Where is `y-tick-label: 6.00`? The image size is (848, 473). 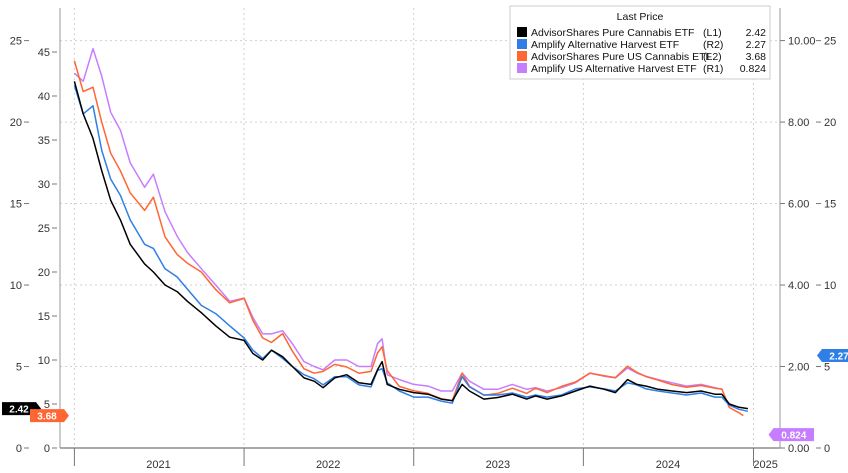
y-tick-label: 6.00 is located at coordinates (798, 205).